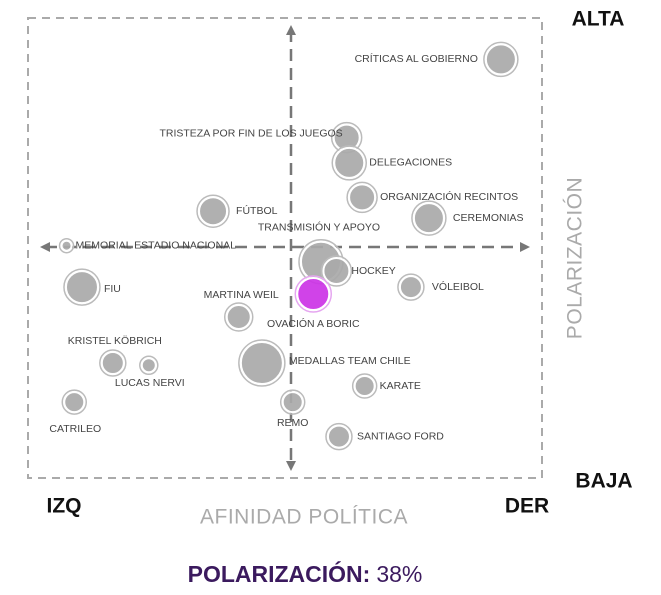 This screenshot has height=595, width=661. What do you see at coordinates (373, 271) in the screenshot?
I see `bubble-label: HOCKEY` at bounding box center [373, 271].